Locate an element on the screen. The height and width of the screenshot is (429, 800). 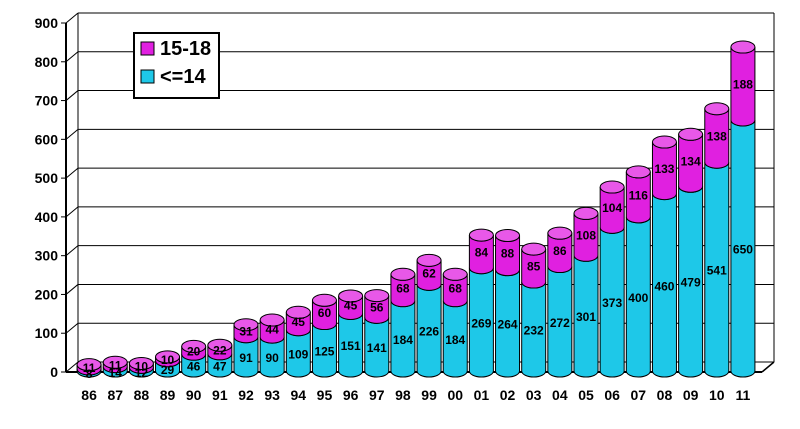
data-label-15-18: 62 is located at coordinates (429, 273).